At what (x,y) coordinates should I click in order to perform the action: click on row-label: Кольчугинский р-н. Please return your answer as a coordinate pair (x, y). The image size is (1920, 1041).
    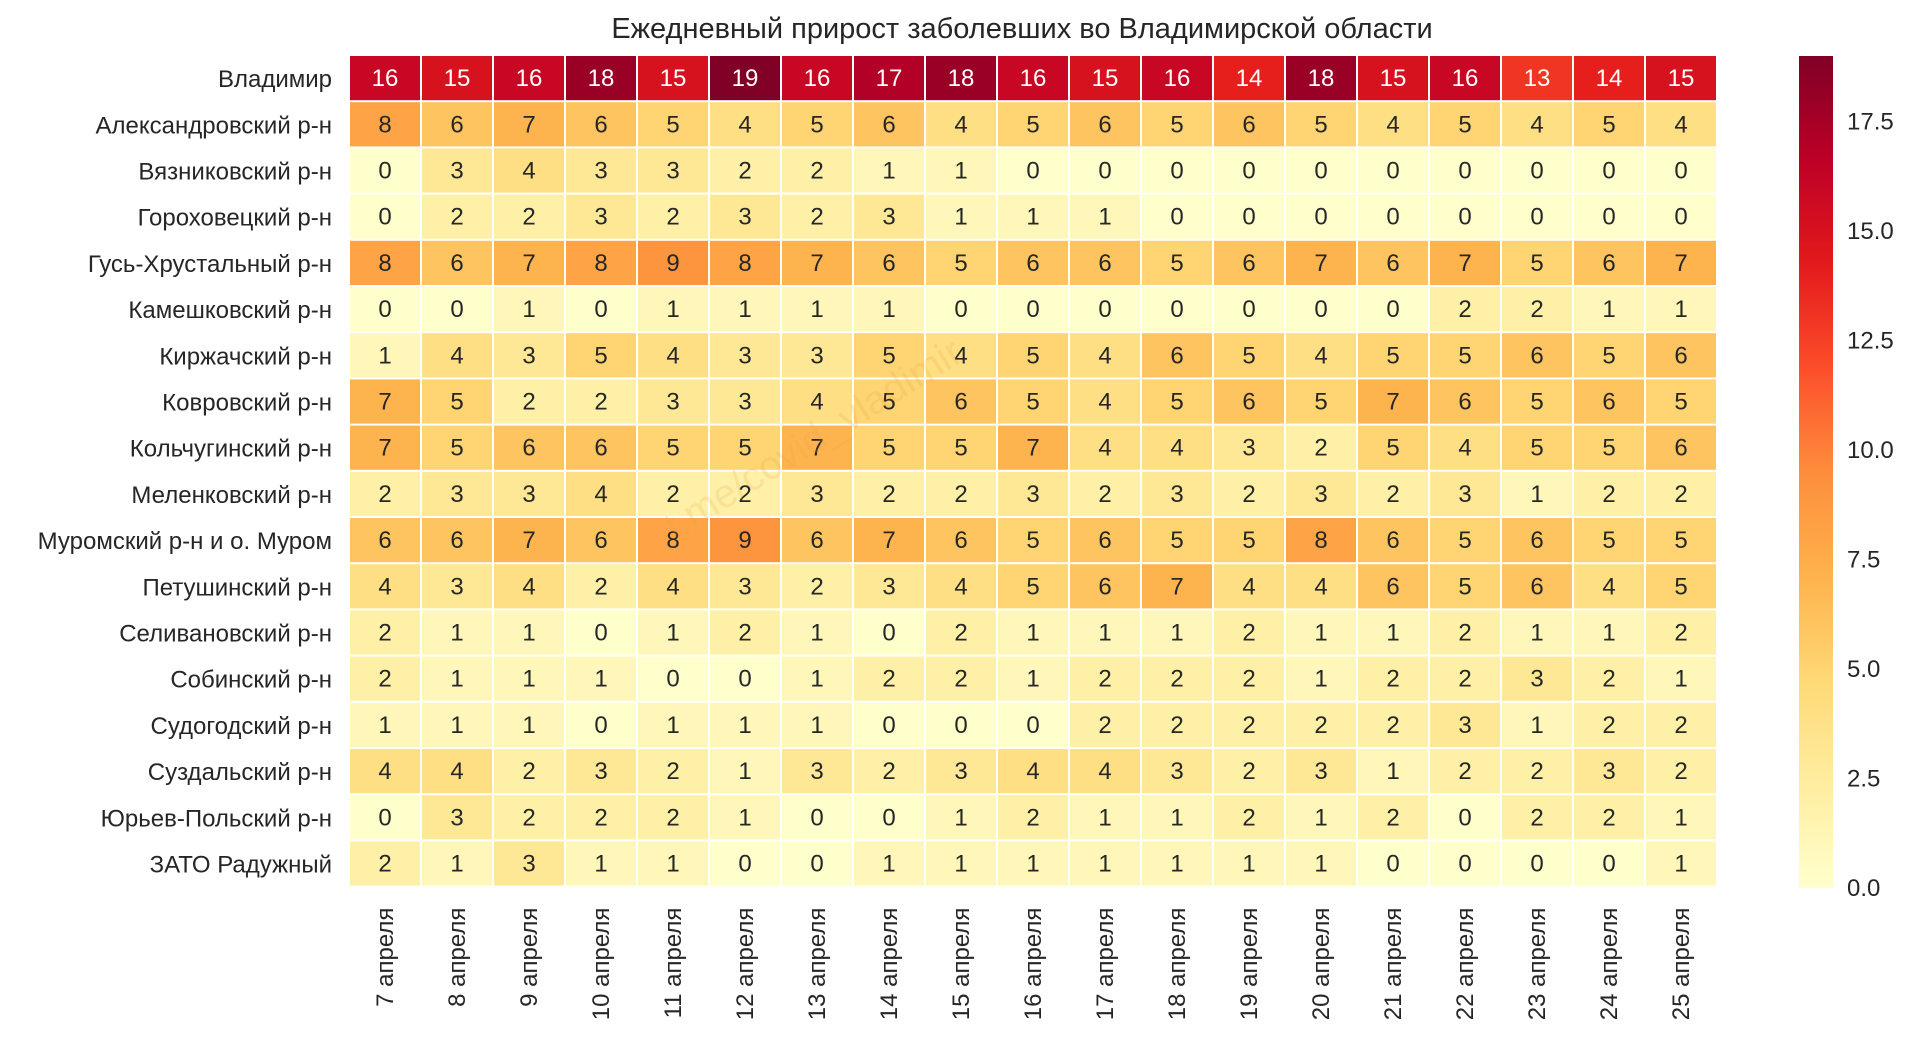
    Looking at the image, I should click on (231, 449).